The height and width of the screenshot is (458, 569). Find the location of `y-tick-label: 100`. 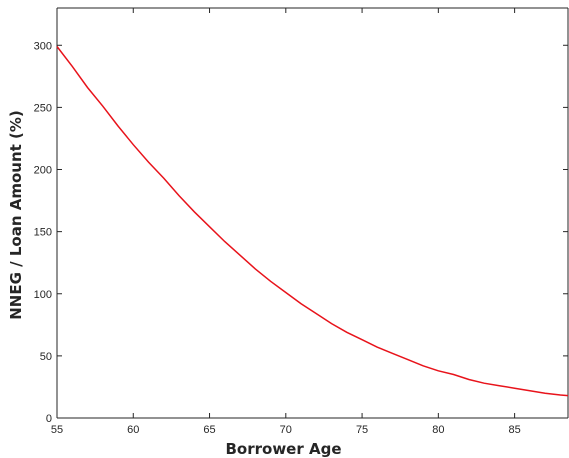

y-tick-label: 100 is located at coordinates (43, 295).